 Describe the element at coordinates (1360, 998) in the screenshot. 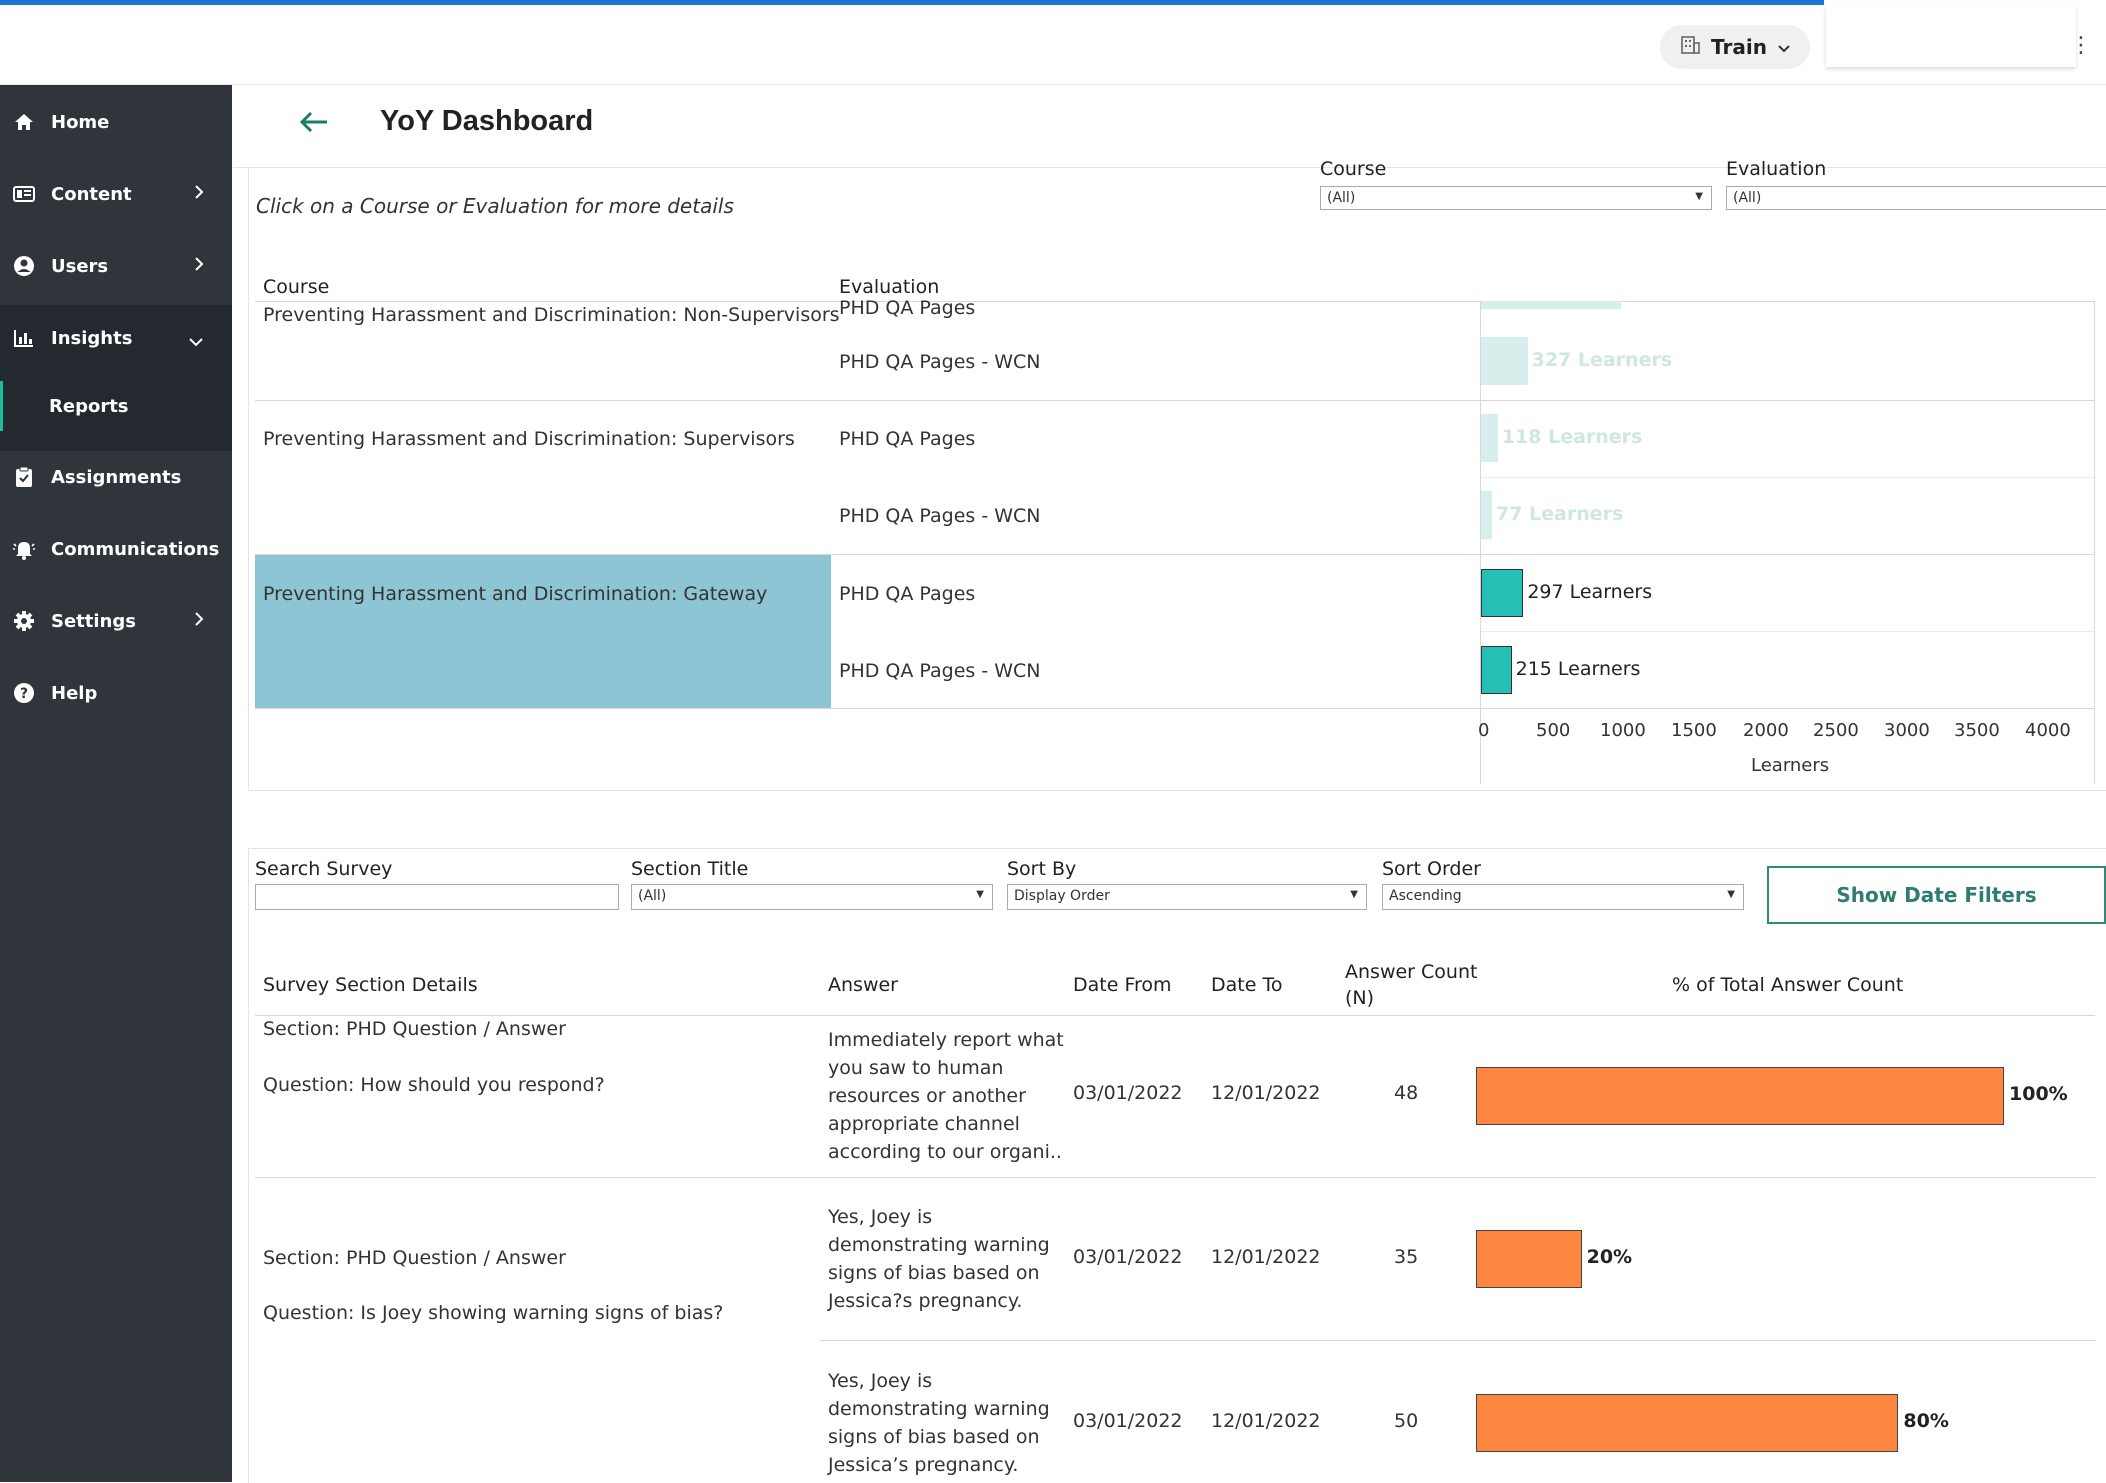

I see `column-header-count-n: (N)` at that location.